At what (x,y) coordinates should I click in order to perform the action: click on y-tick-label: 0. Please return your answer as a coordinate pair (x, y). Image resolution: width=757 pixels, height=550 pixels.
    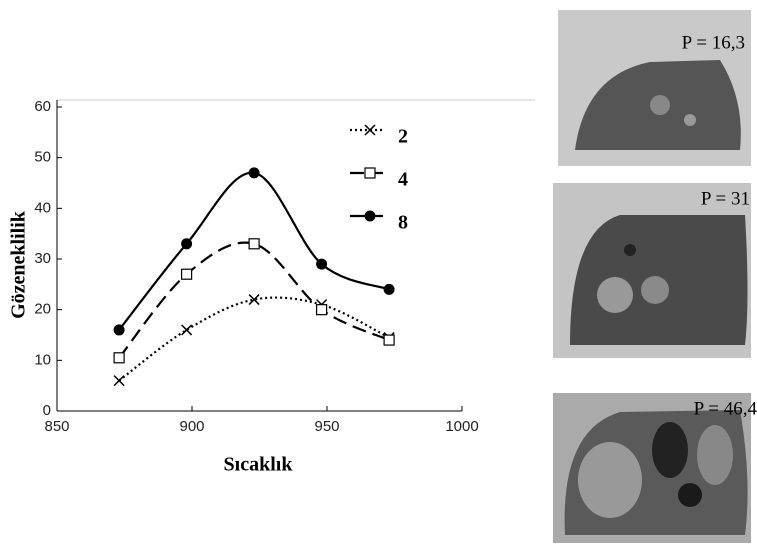
    Looking at the image, I should click on (47, 410).